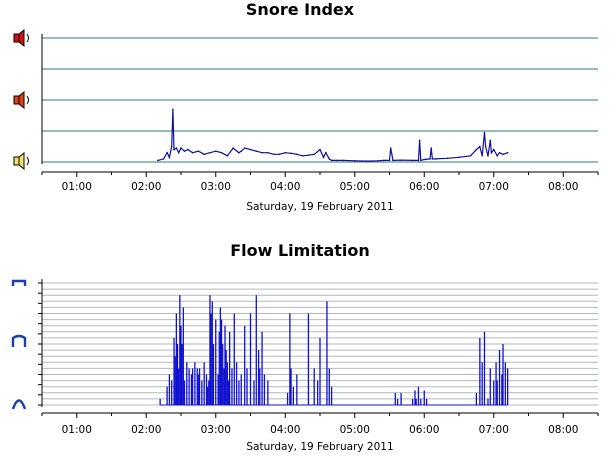 This screenshot has width=615, height=461. Describe the element at coordinates (320, 207) in the screenshot. I see `snore-date-label: Saturday, 19 February 2011` at that location.